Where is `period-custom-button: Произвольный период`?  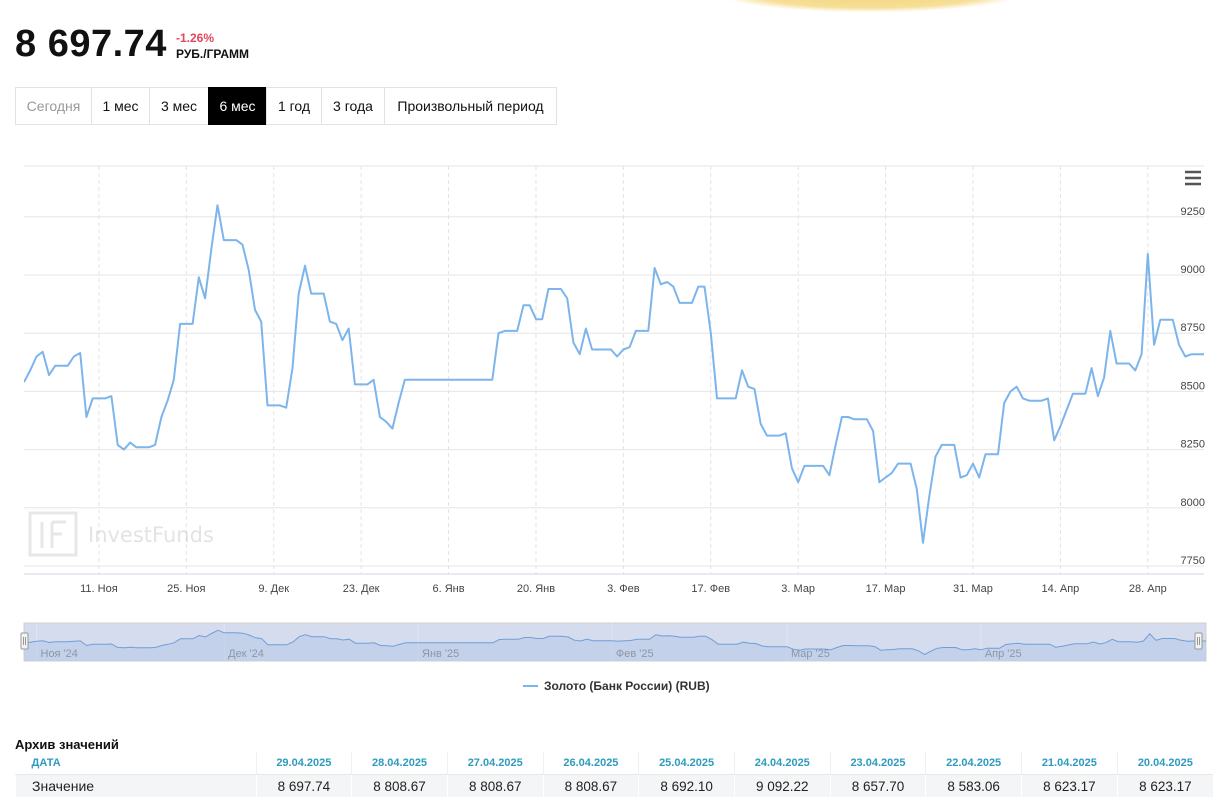 period-custom-button: Произвольный период is located at coordinates (470, 106).